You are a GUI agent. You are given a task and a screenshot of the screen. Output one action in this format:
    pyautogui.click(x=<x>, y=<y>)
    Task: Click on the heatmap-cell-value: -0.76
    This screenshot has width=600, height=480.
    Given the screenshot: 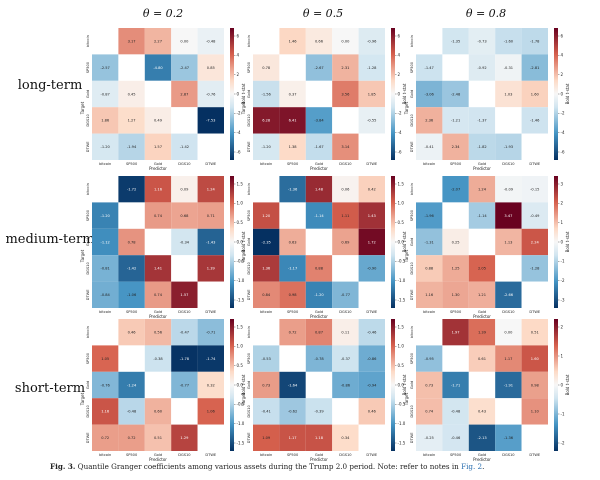 What is the action you would take?
    pyautogui.click(x=211, y=94)
    